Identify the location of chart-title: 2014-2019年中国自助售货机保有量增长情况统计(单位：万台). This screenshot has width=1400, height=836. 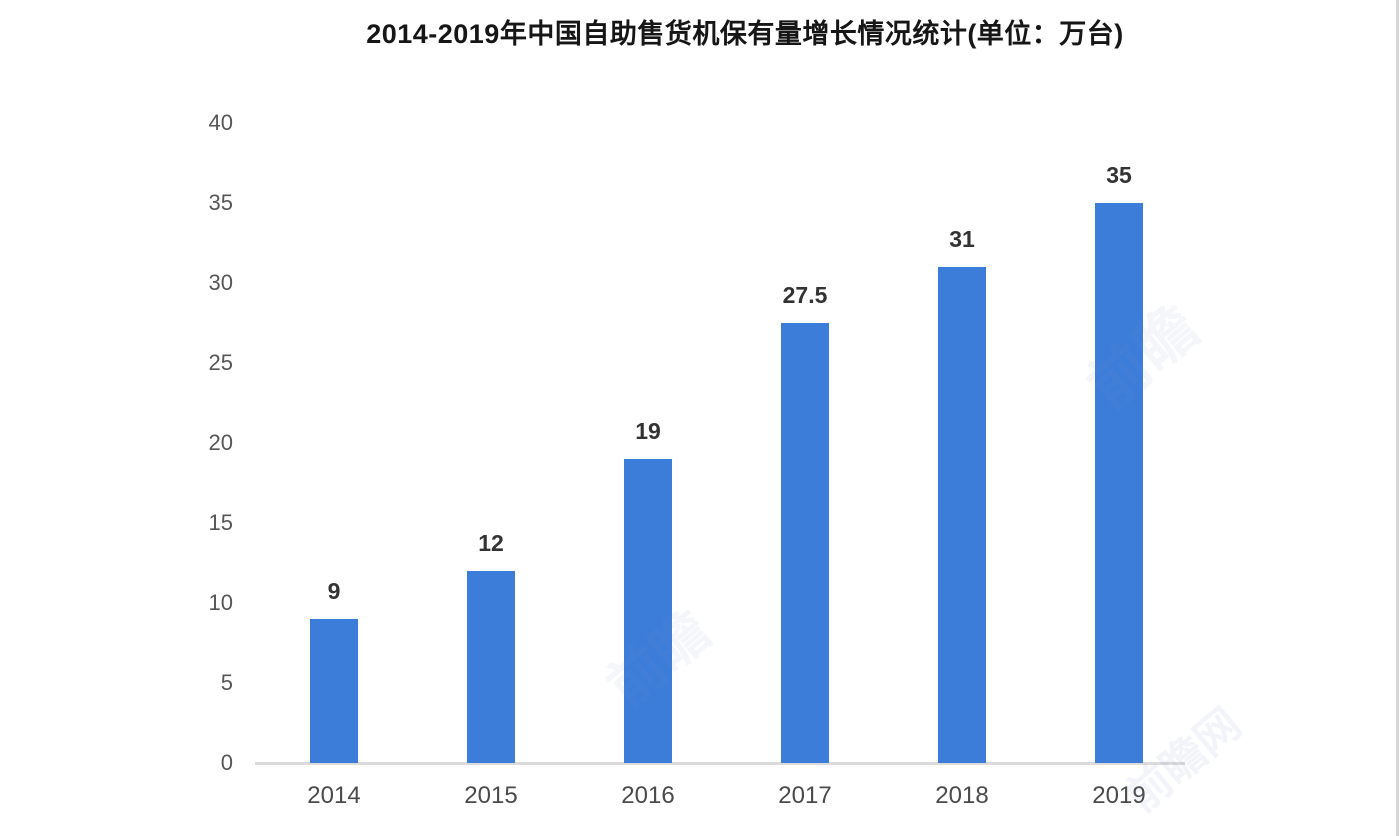
(745, 34).